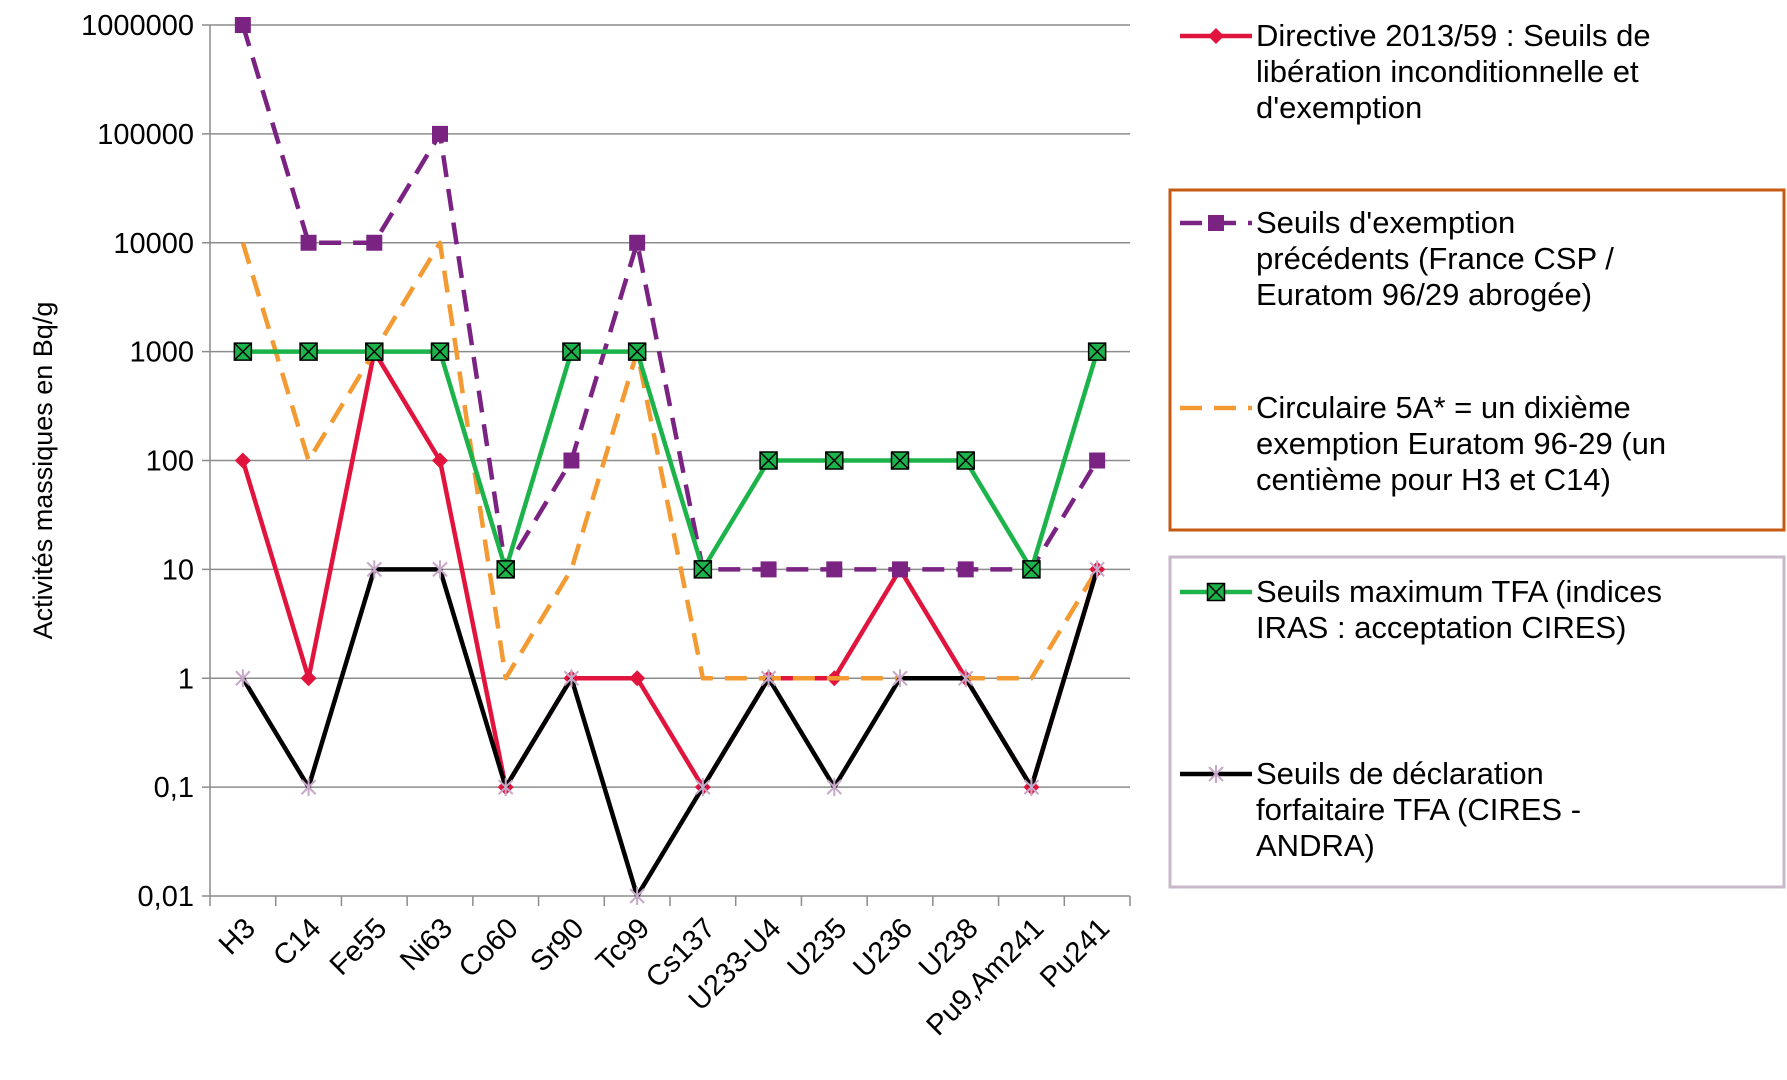 This screenshot has height=1080, width=1787. What do you see at coordinates (1216, 592) in the screenshot?
I see `legend-entry-4-marker` at bounding box center [1216, 592].